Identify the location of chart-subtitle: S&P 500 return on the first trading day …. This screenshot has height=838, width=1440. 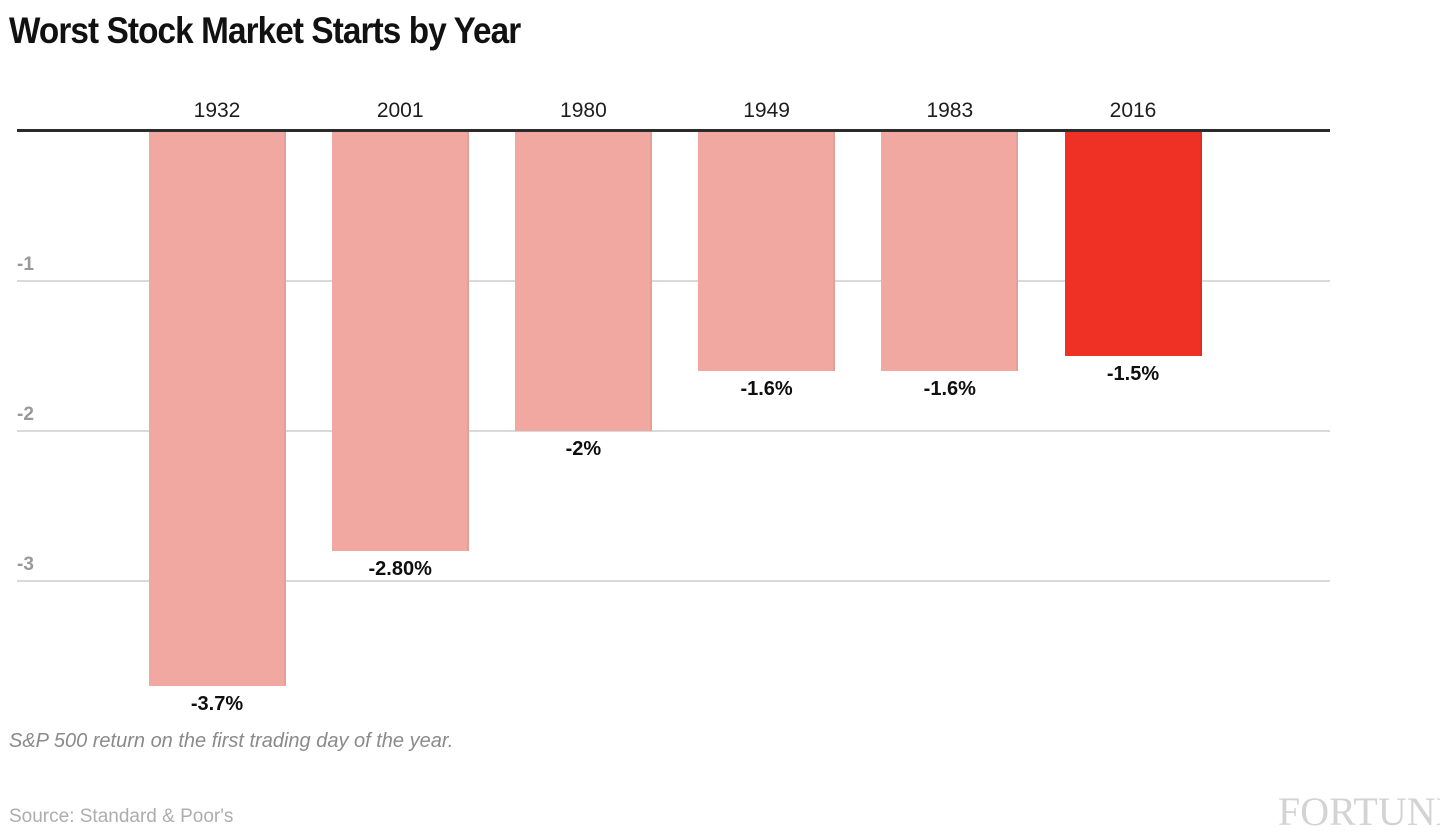
(231, 741).